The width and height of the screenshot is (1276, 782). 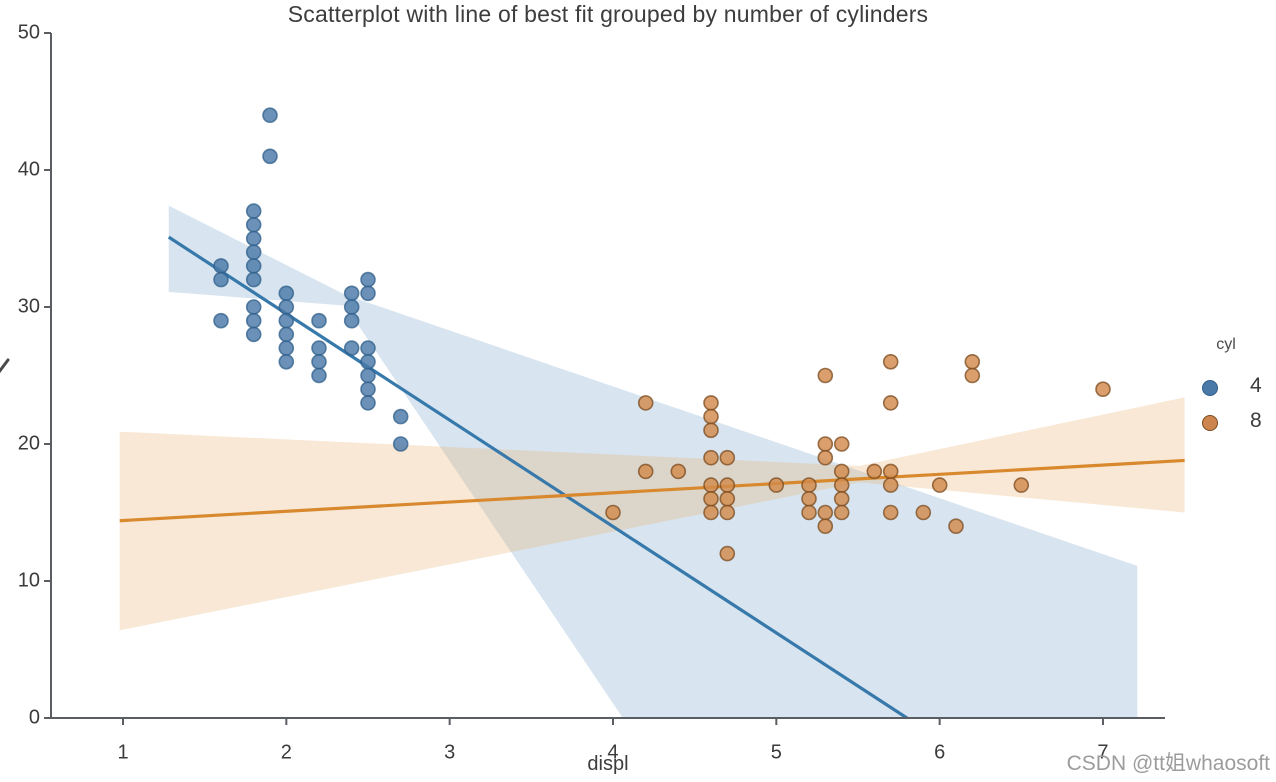 I want to click on x-tick-label: 3, so click(x=449, y=753).